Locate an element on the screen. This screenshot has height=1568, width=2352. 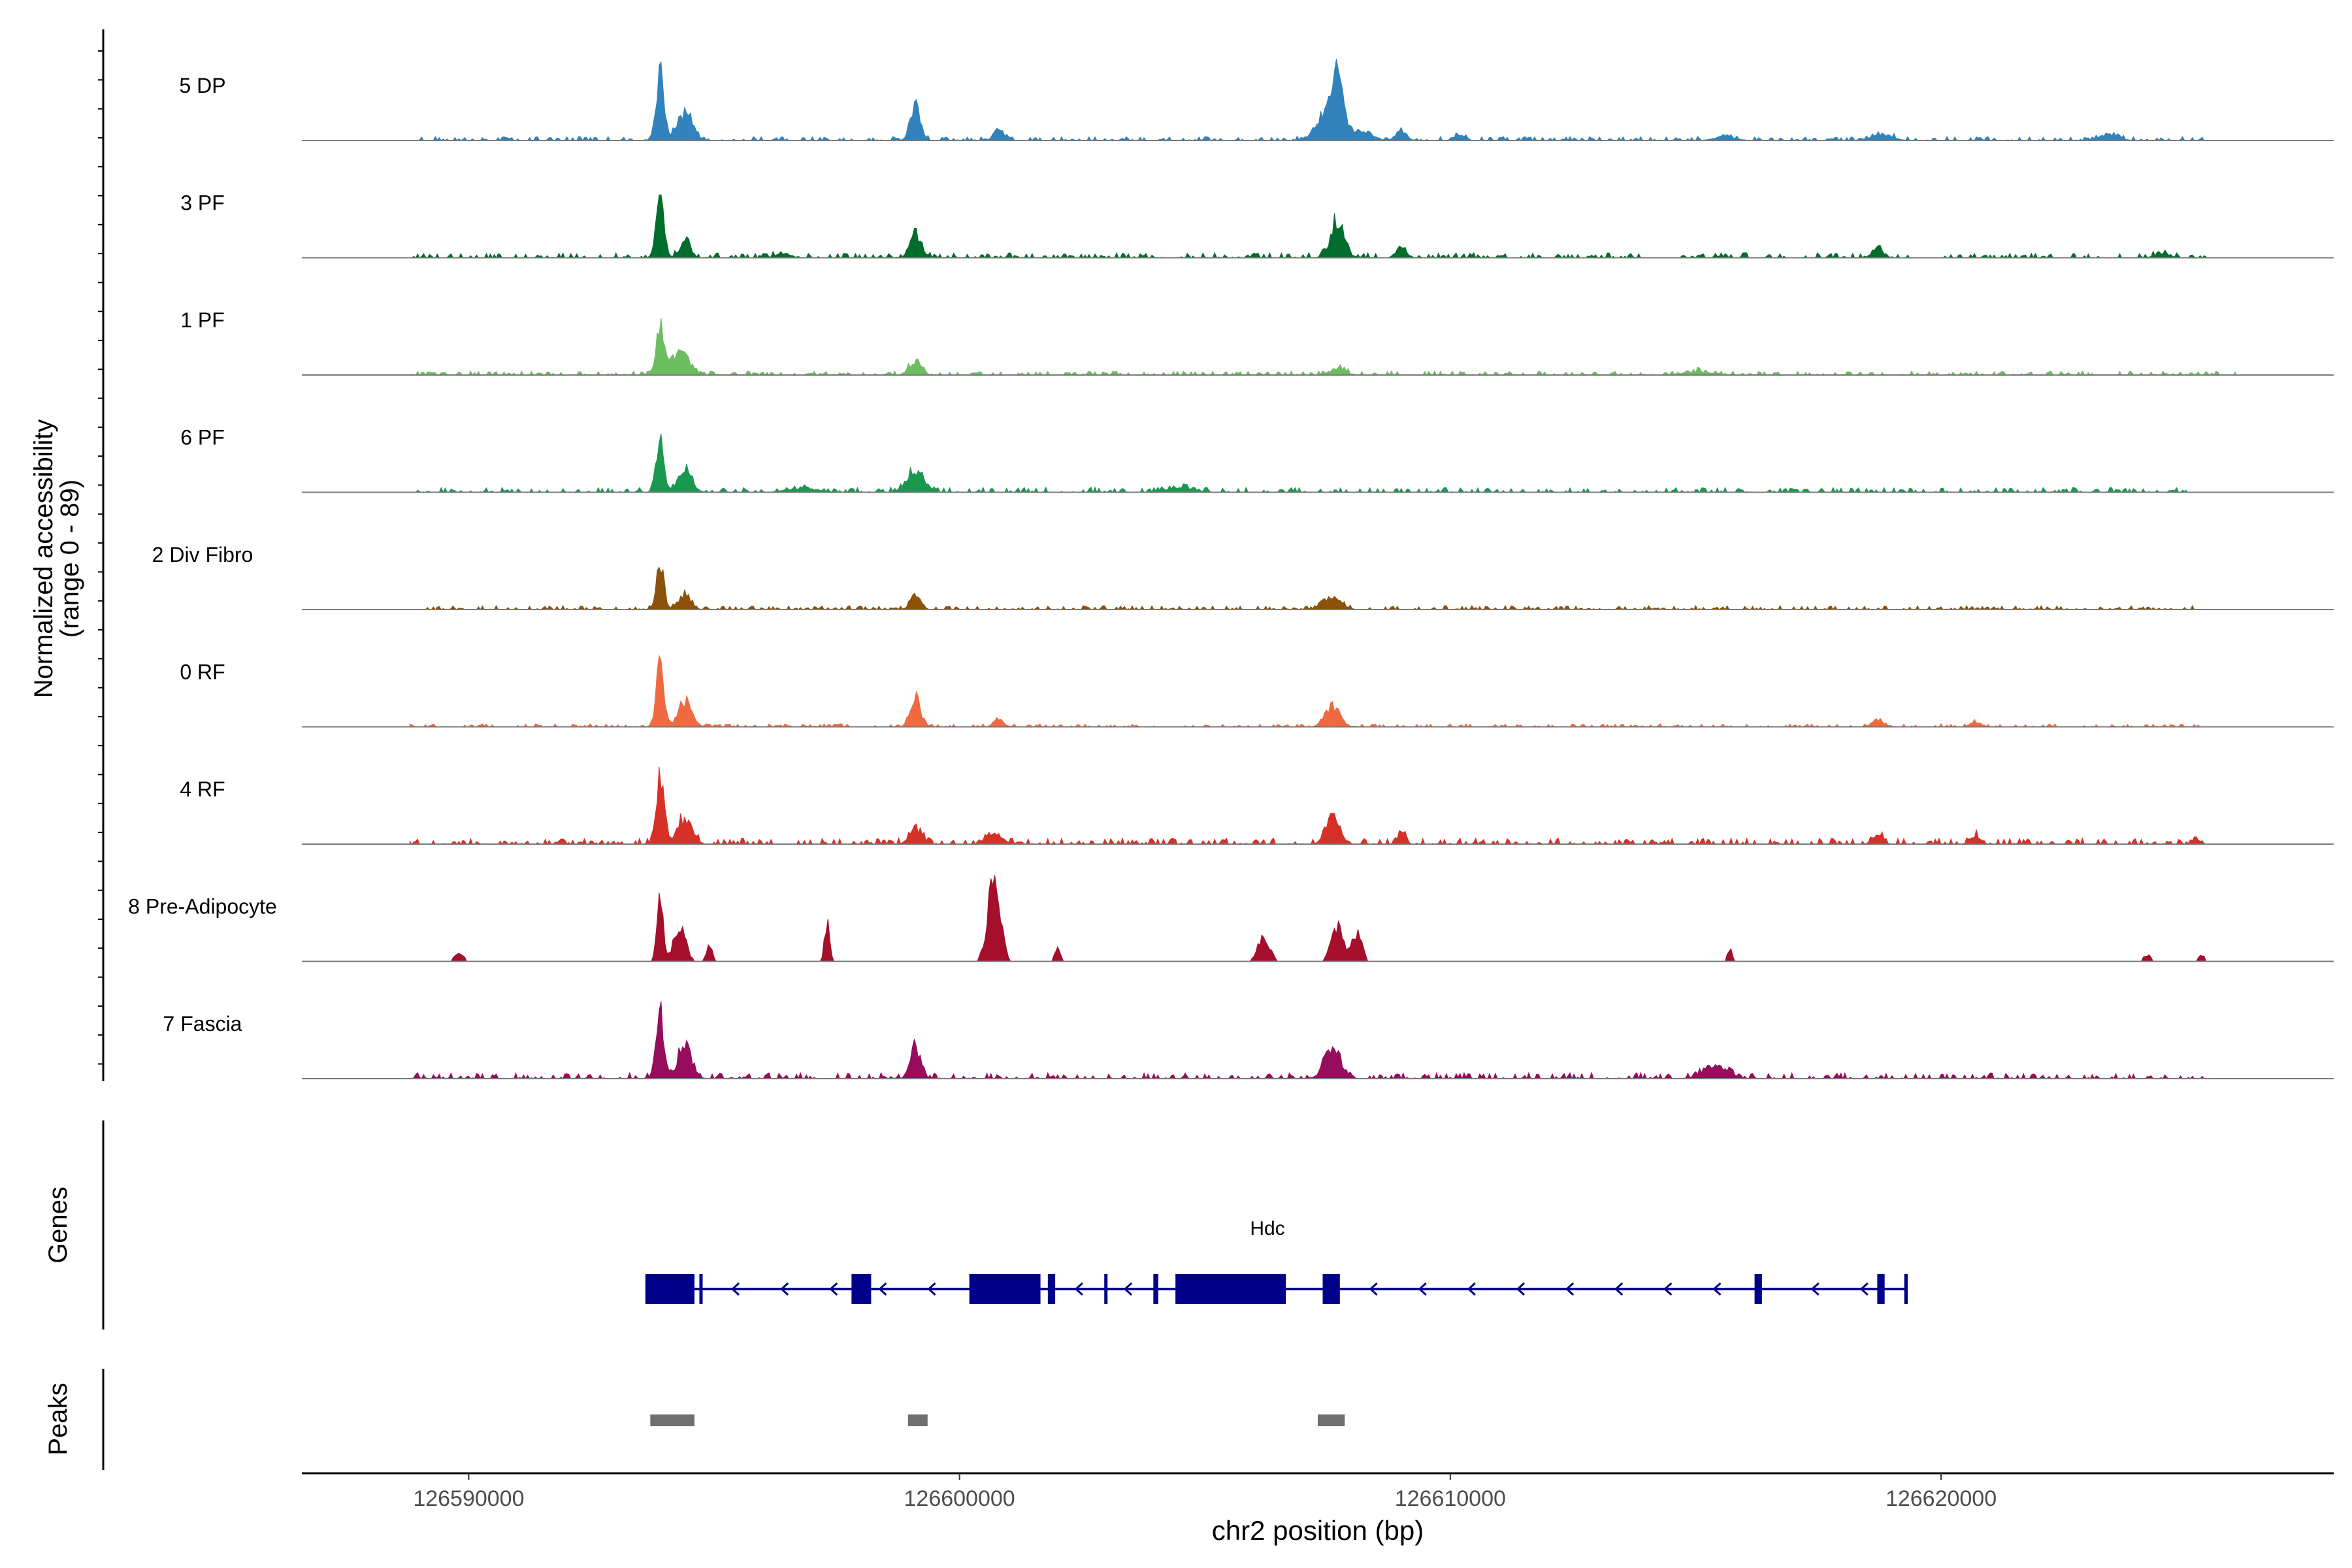
track-label: 8 Pre-Adipocyte is located at coordinates (202, 907).